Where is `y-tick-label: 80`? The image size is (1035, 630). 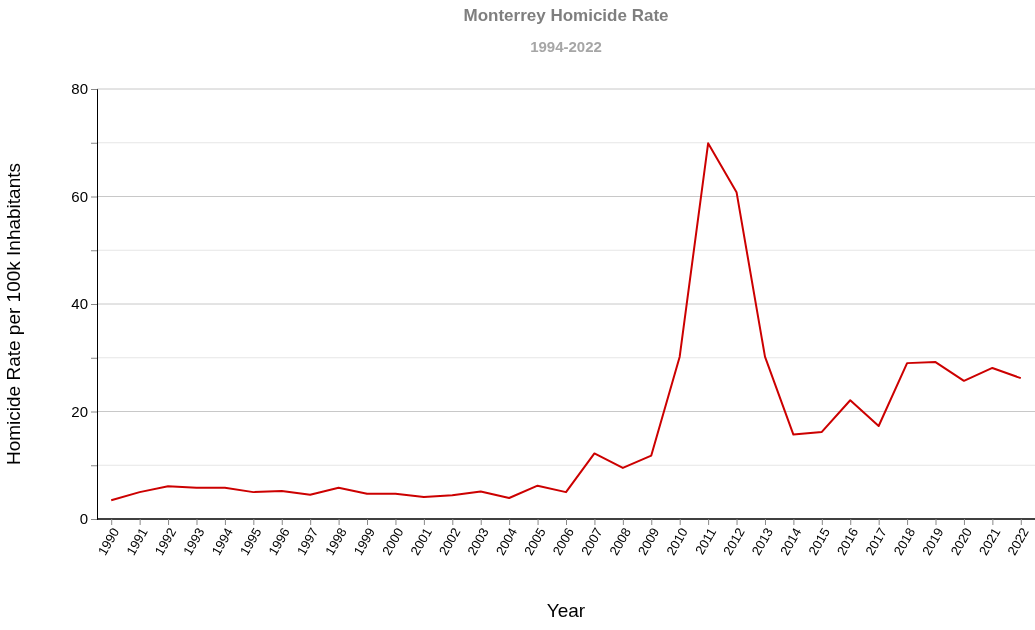 y-tick-label: 80 is located at coordinates (79, 89).